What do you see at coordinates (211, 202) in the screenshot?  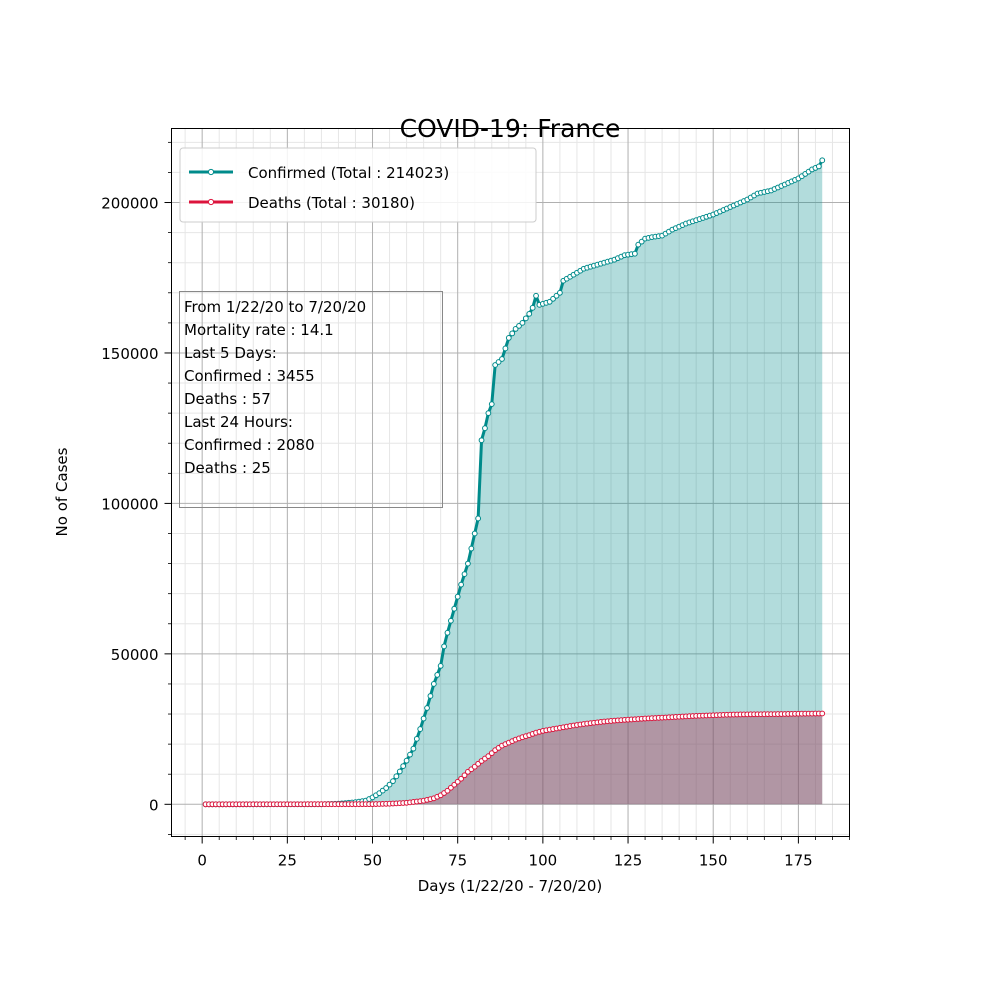 I see `legend-marker-deaths` at bounding box center [211, 202].